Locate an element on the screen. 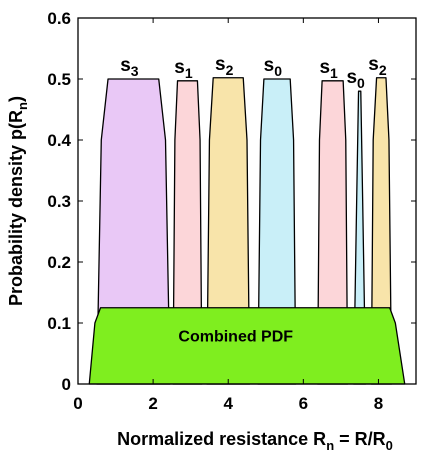 Image resolution: width=435 pixels, height=460 pixels. y-axis-label-part: Probability density p(R is located at coordinates (16, 208).